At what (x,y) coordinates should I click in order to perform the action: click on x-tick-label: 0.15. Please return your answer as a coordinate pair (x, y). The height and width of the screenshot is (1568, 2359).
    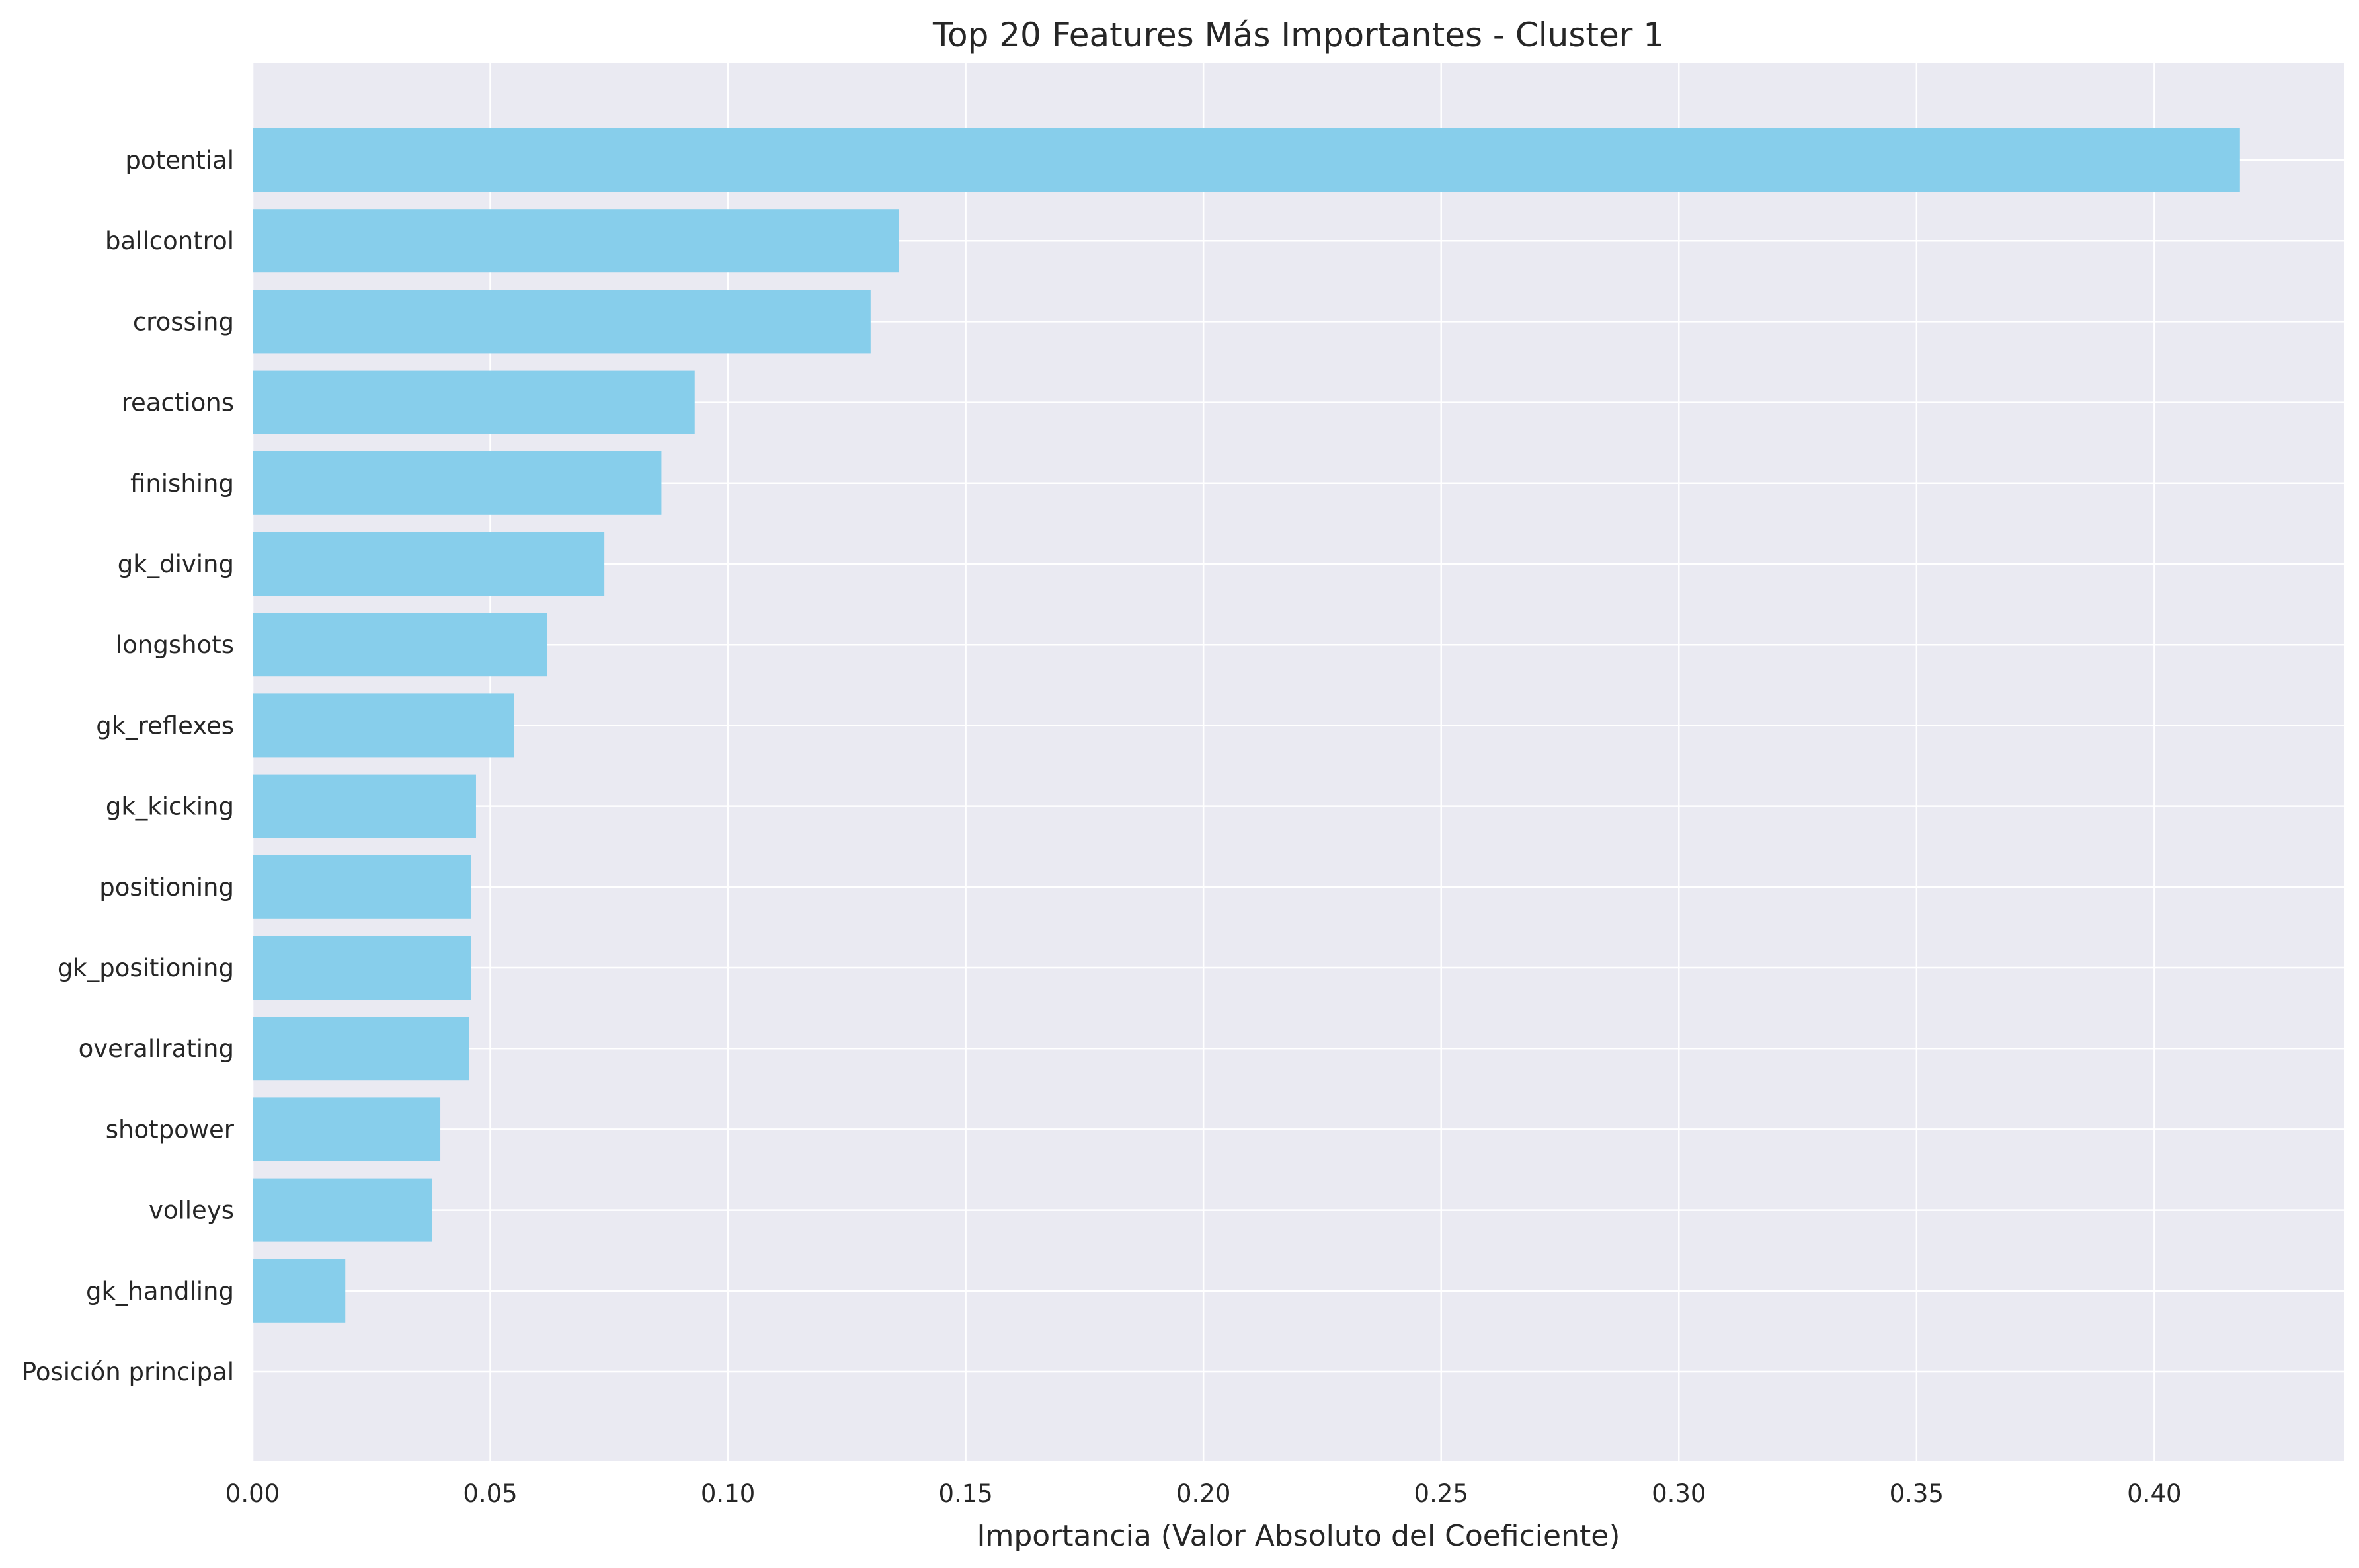
    Looking at the image, I should click on (965, 1493).